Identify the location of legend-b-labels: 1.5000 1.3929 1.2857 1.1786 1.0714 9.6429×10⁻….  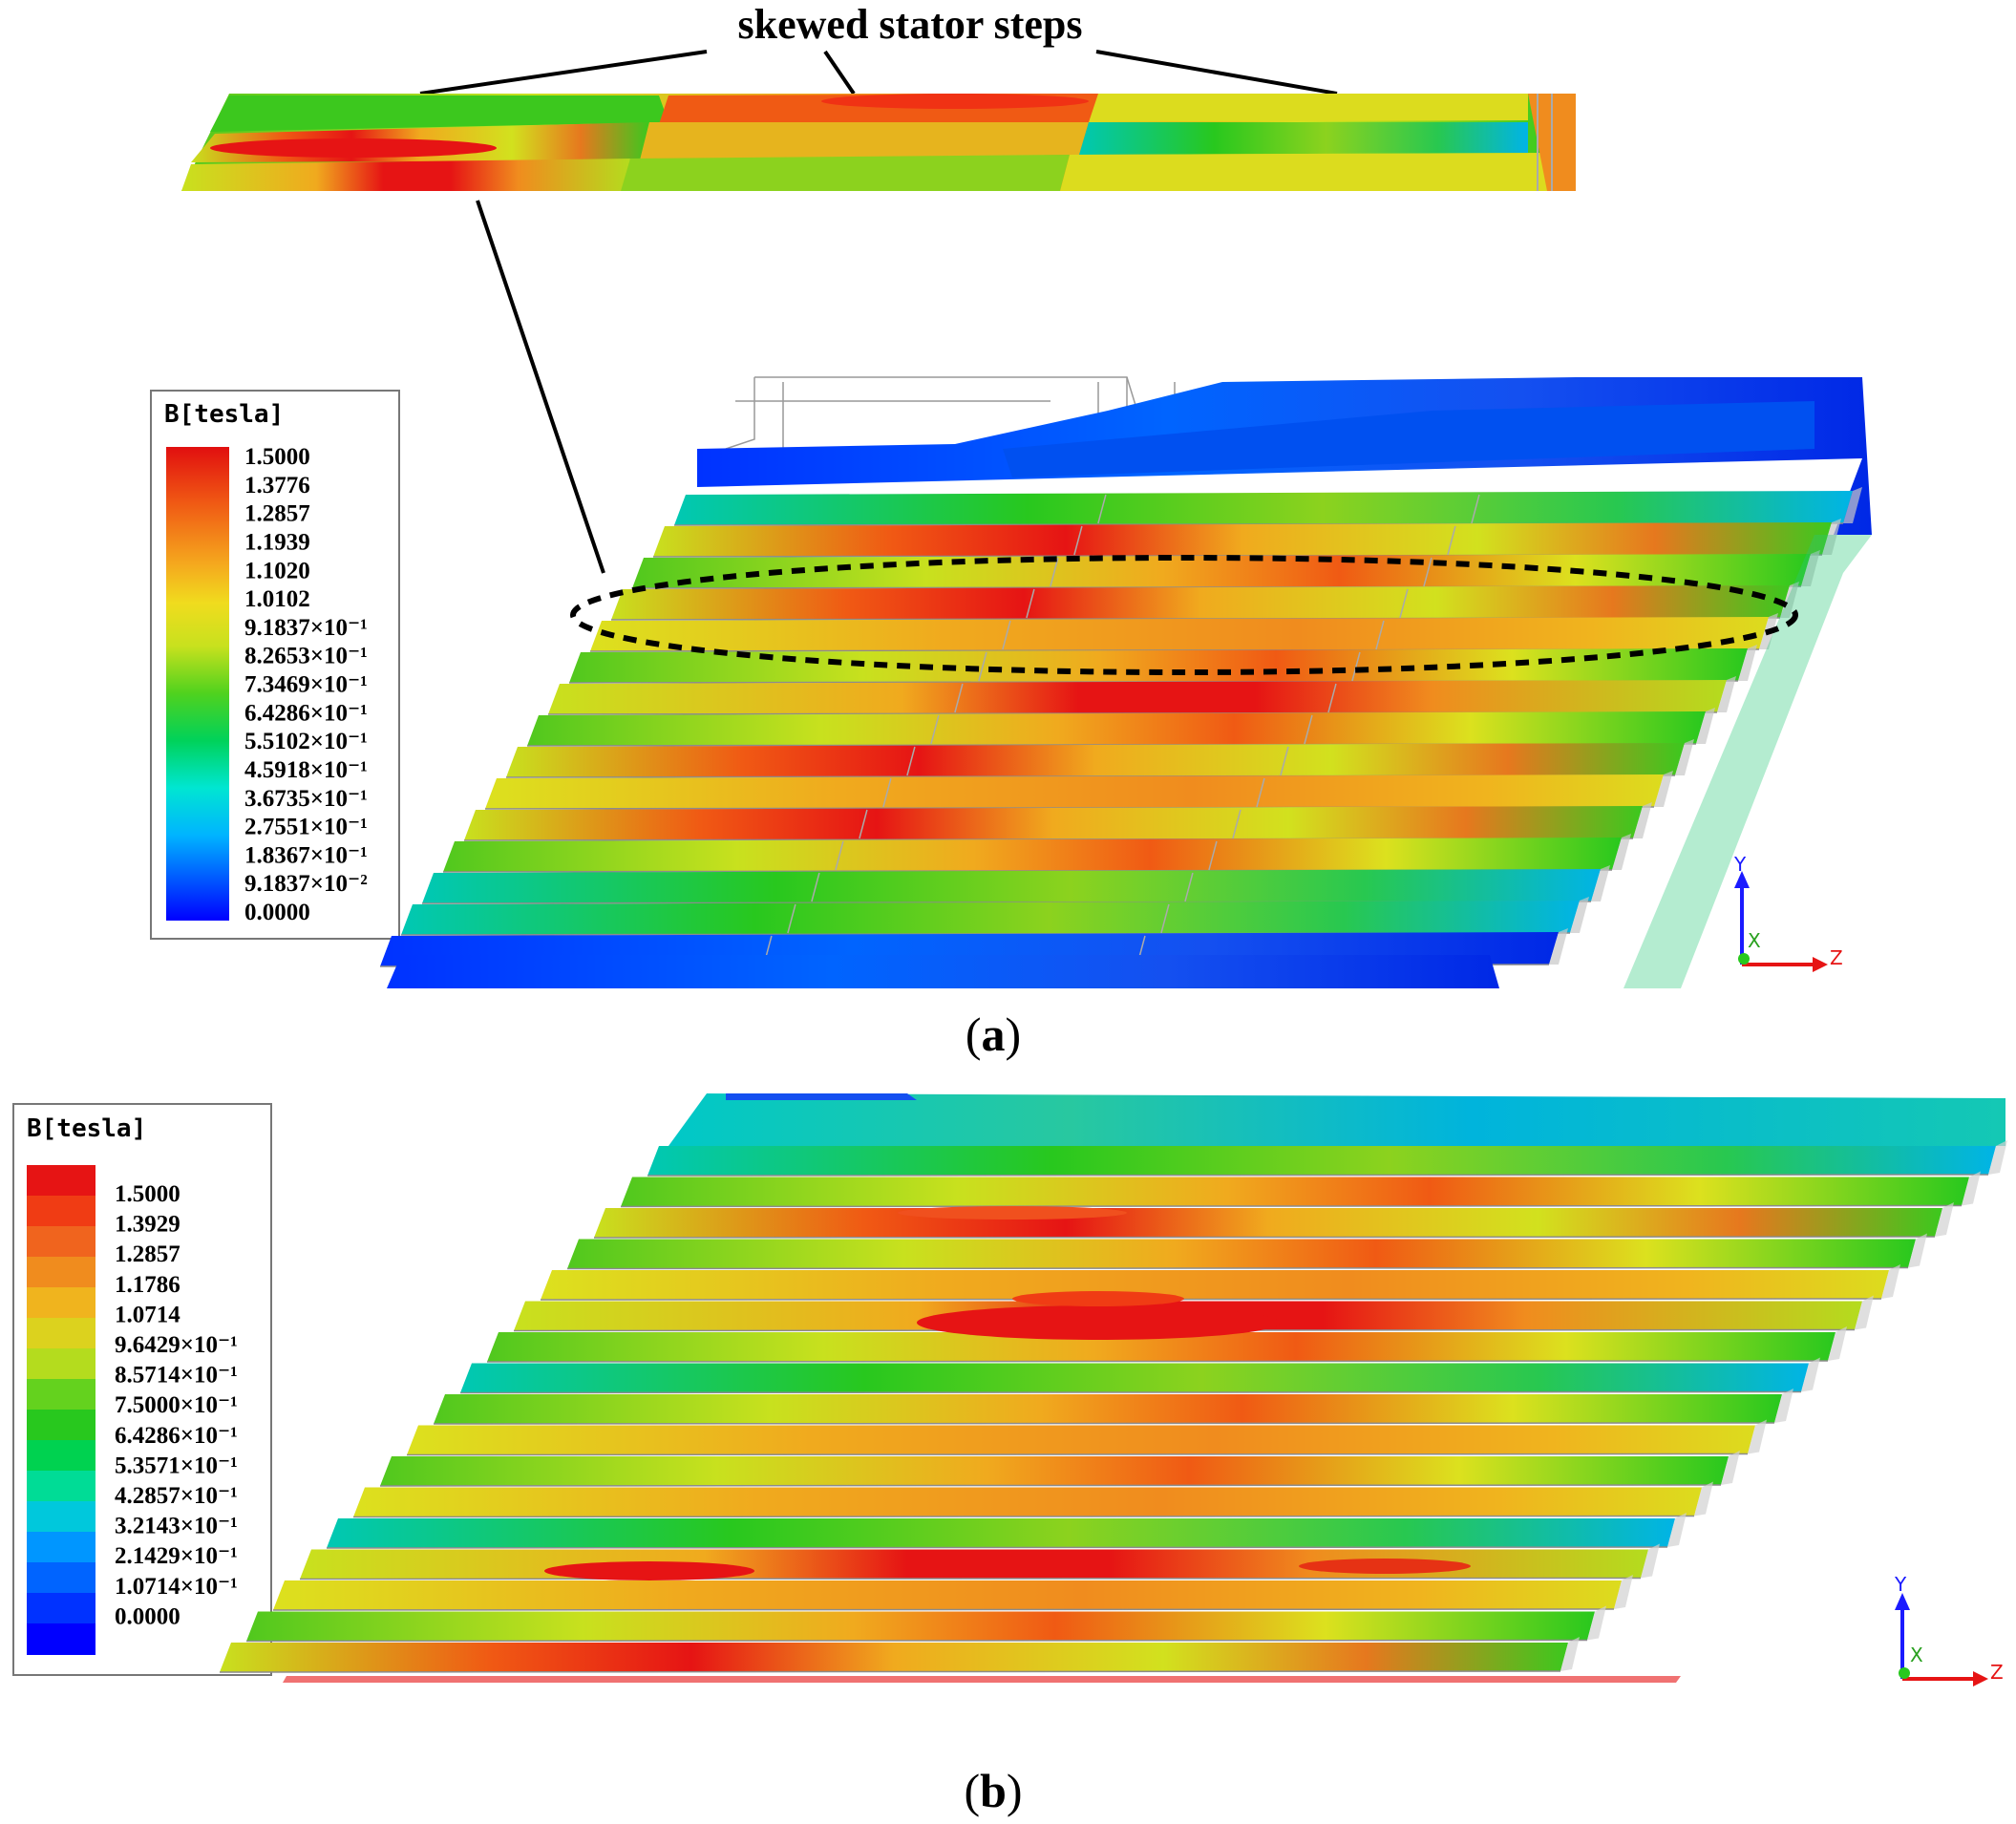
(176, 1405).